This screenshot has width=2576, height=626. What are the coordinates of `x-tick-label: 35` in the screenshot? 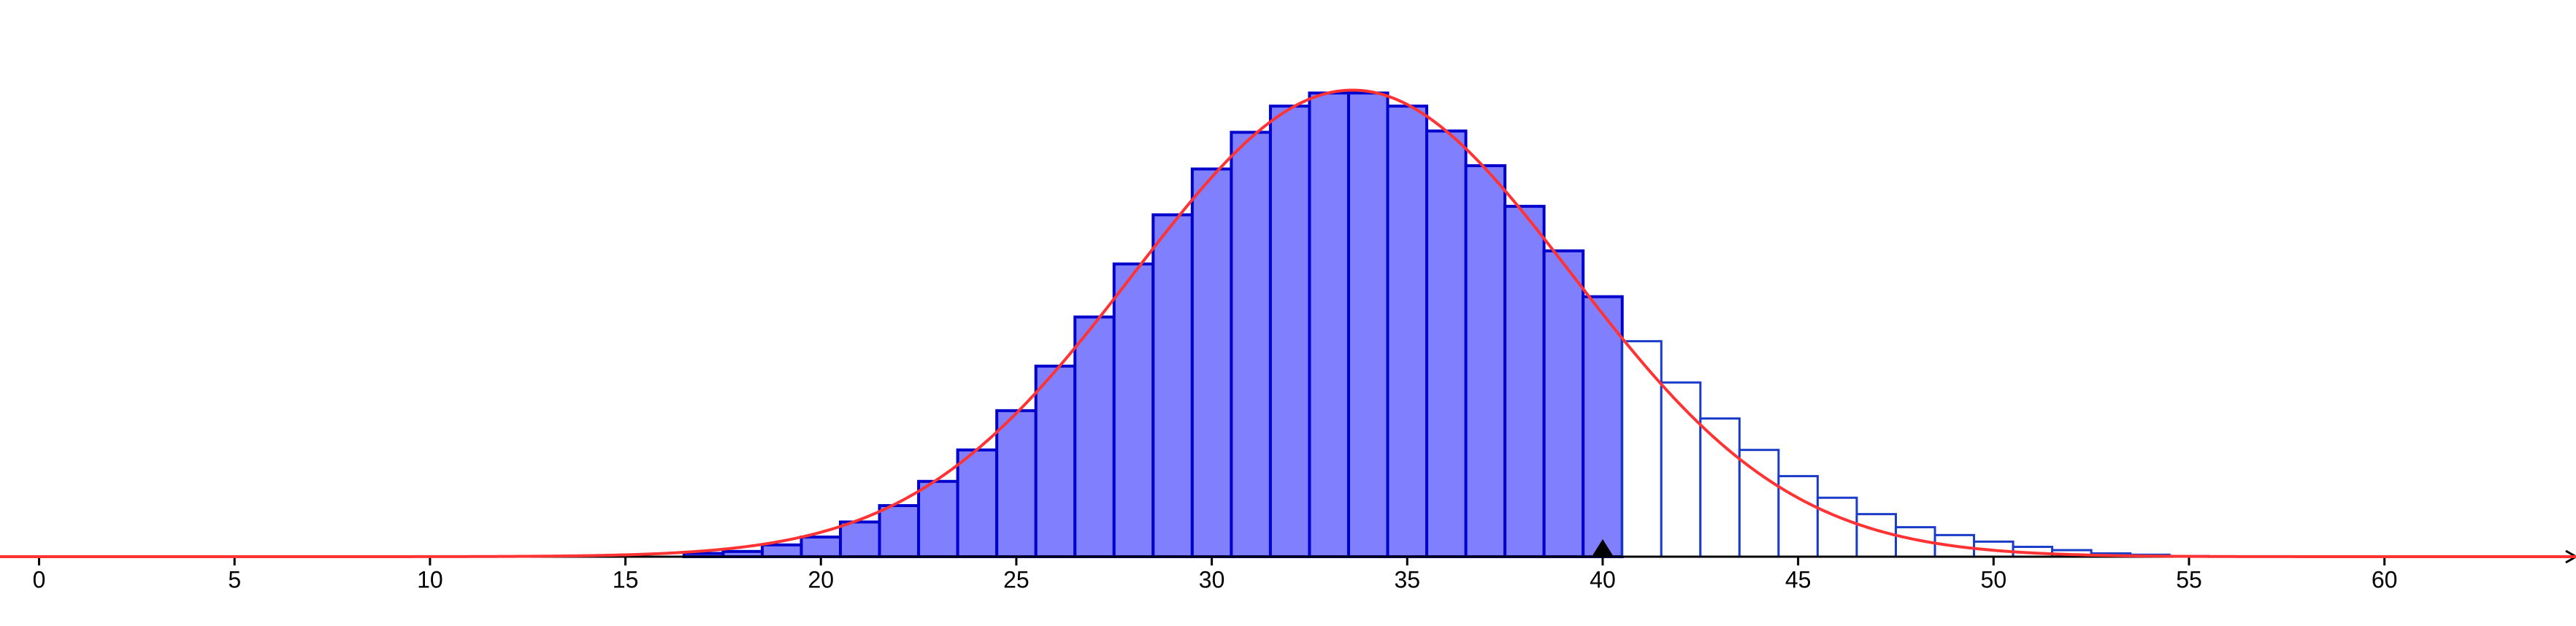 It's located at (1407, 579).